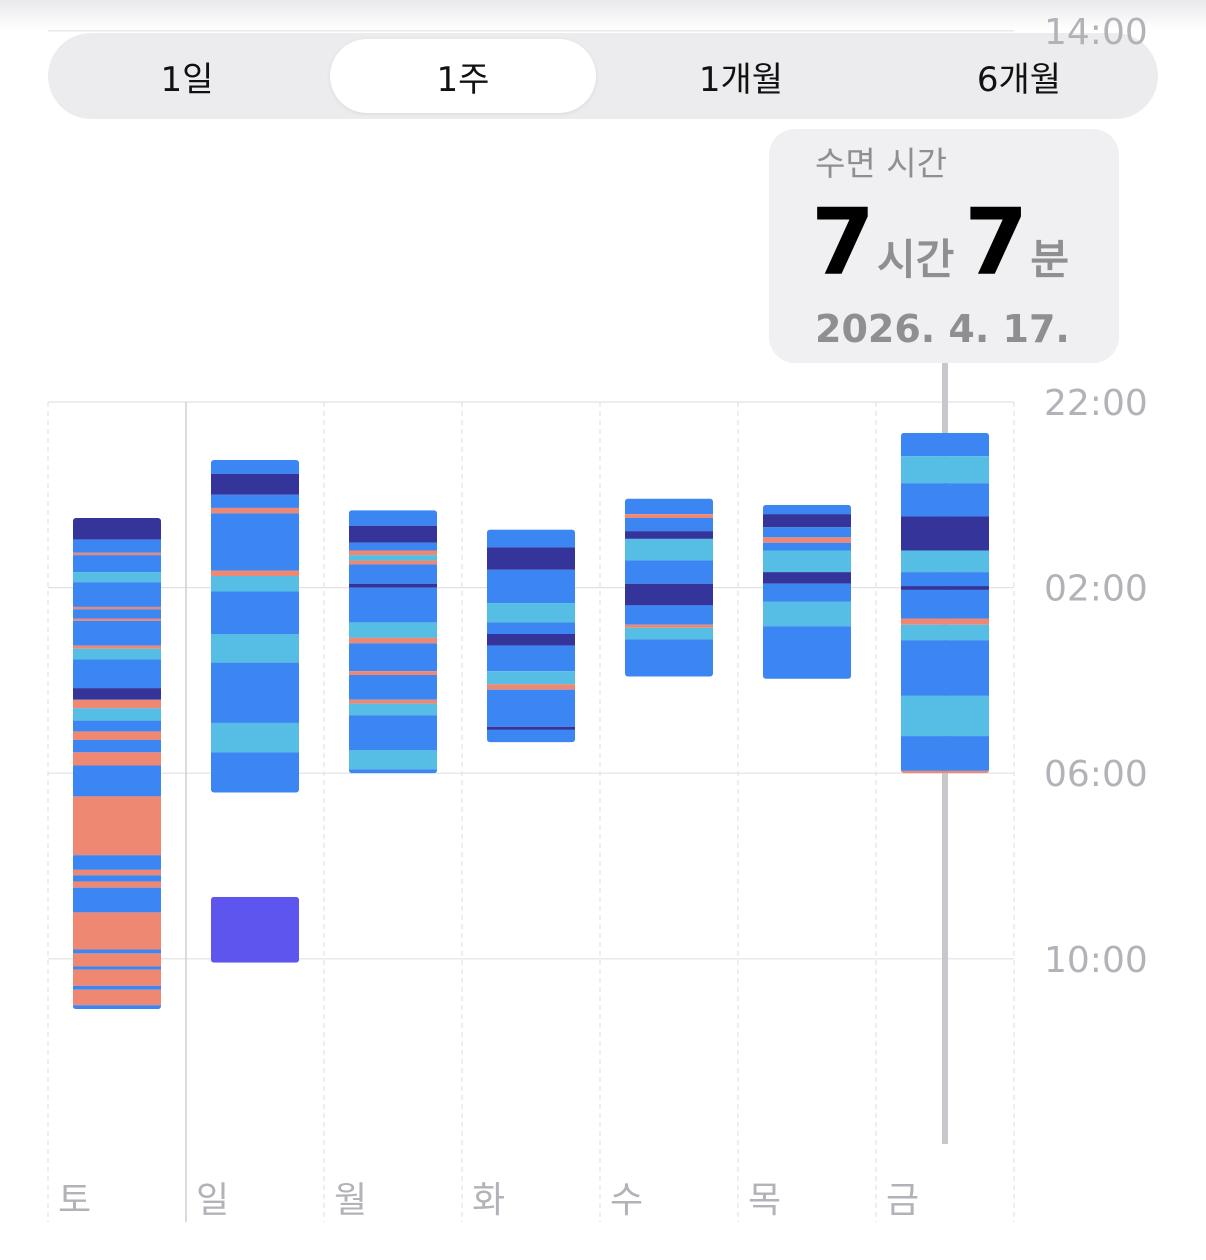  Describe the element at coordinates (942, 329) in the screenshot. I see `tooltip-date: 2026. 4. 17.` at that location.